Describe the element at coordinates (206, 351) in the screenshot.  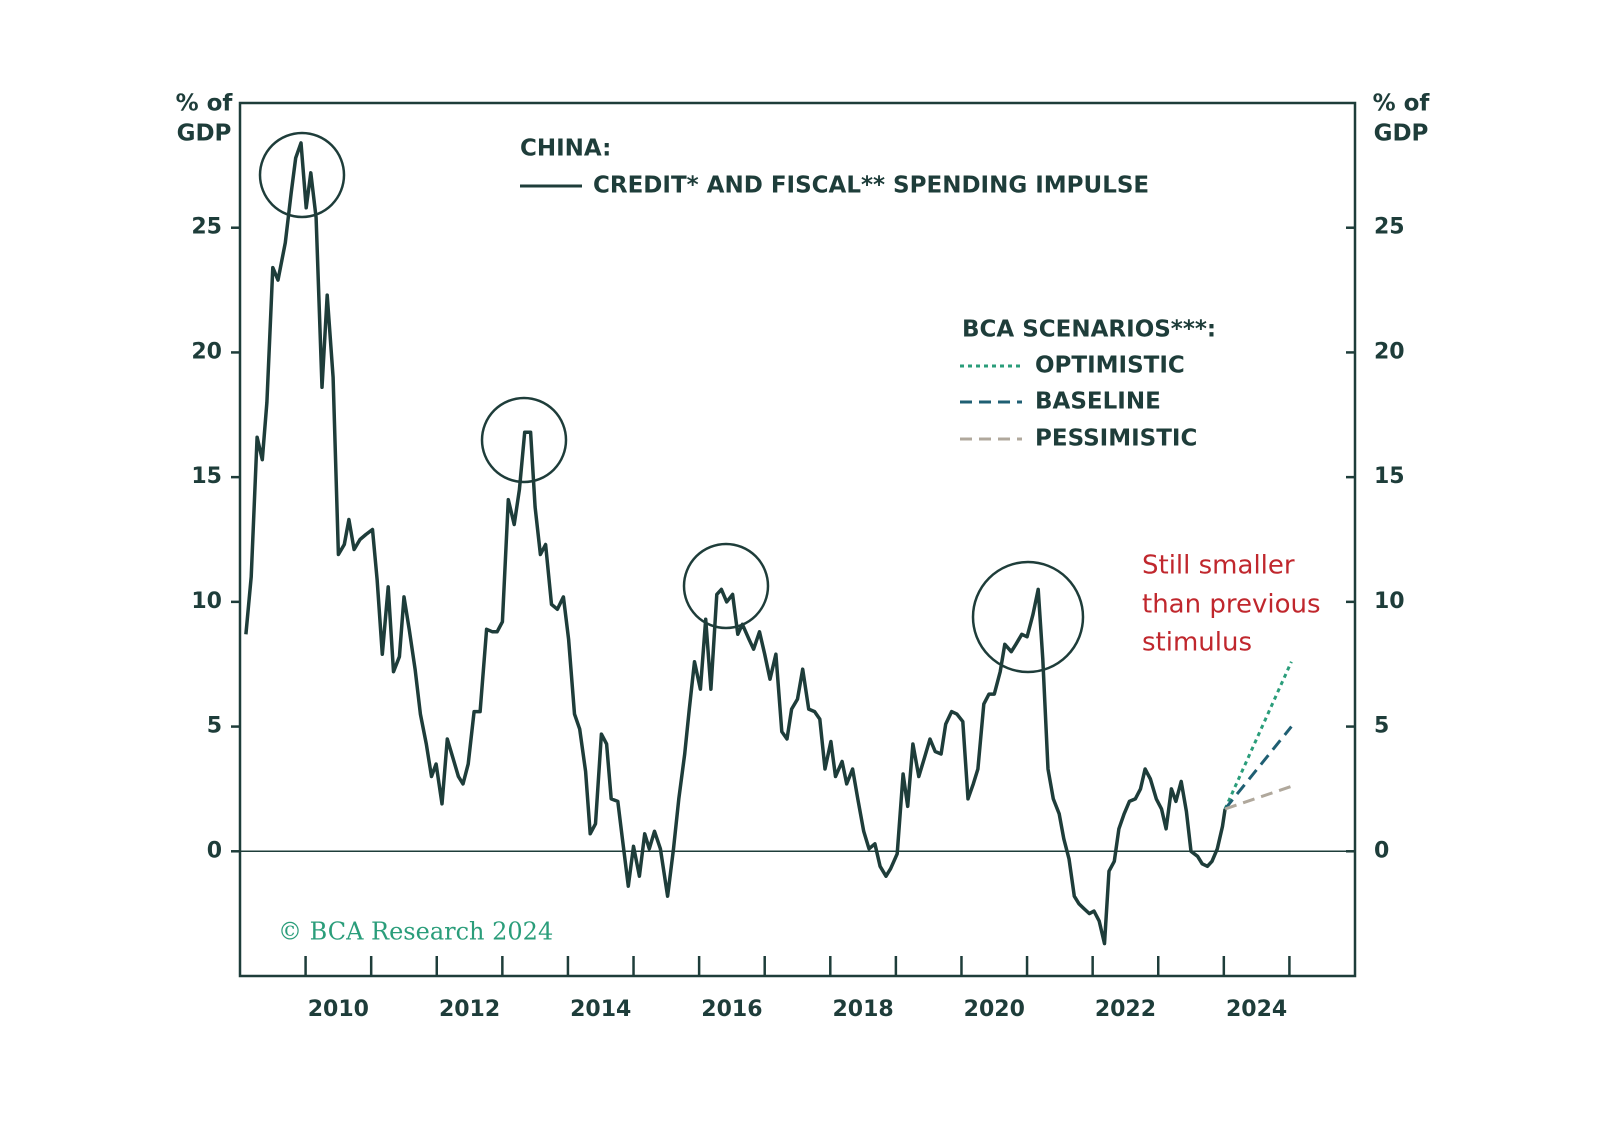
I see `y-tick-label: 20` at that location.